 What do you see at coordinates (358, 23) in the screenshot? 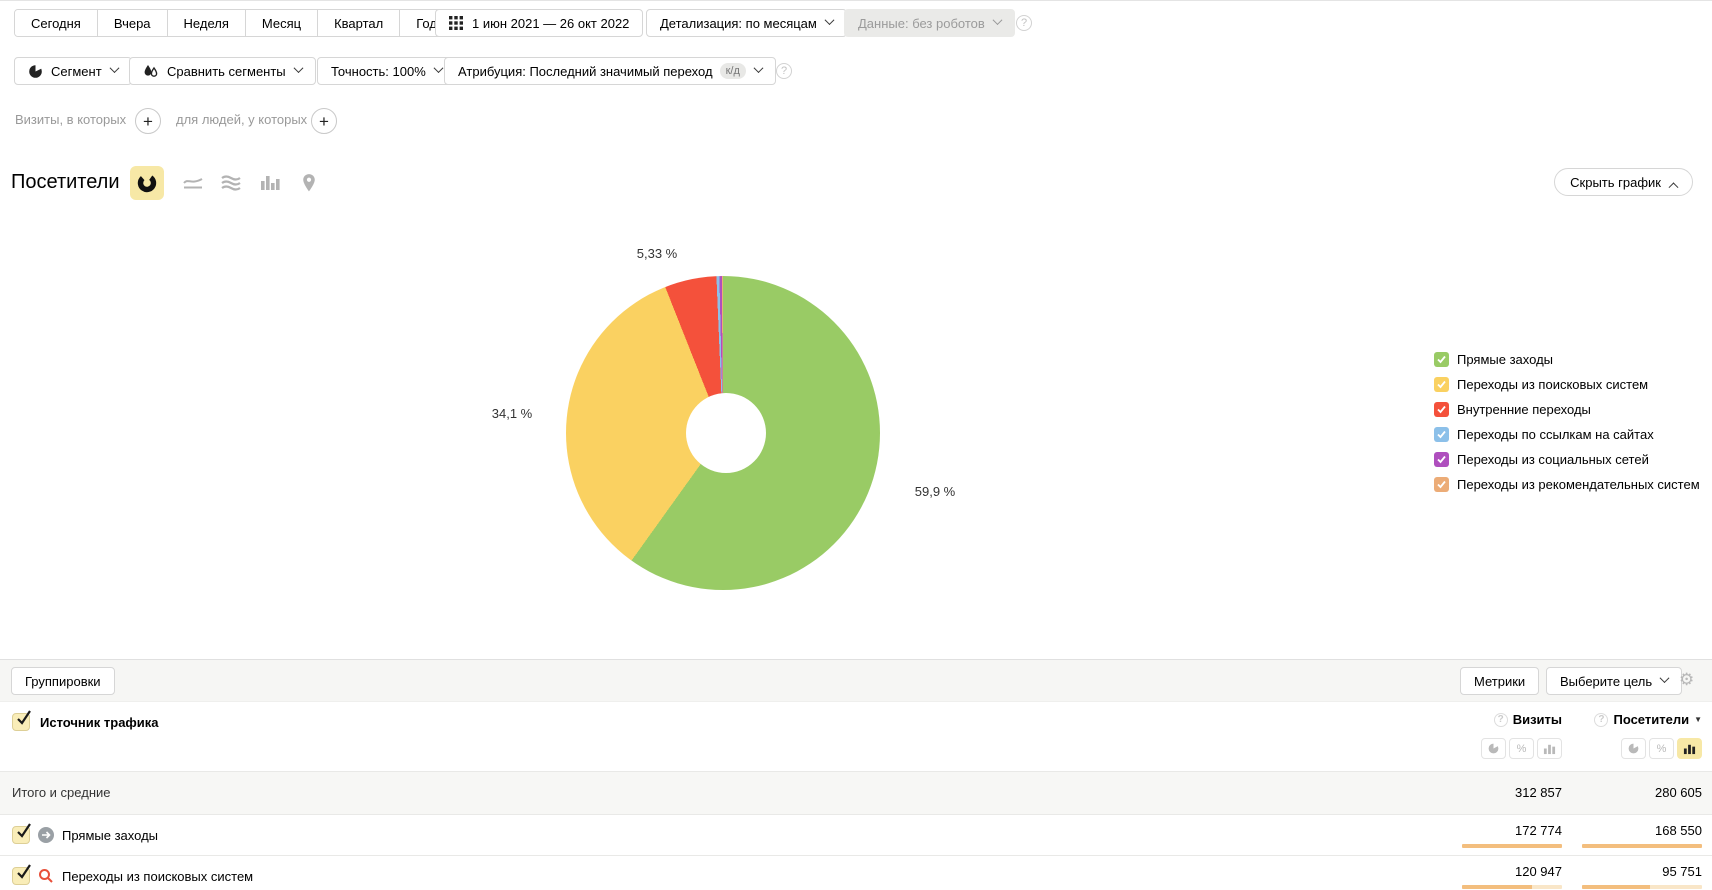
I see `period-quarter: Квартал` at bounding box center [358, 23].